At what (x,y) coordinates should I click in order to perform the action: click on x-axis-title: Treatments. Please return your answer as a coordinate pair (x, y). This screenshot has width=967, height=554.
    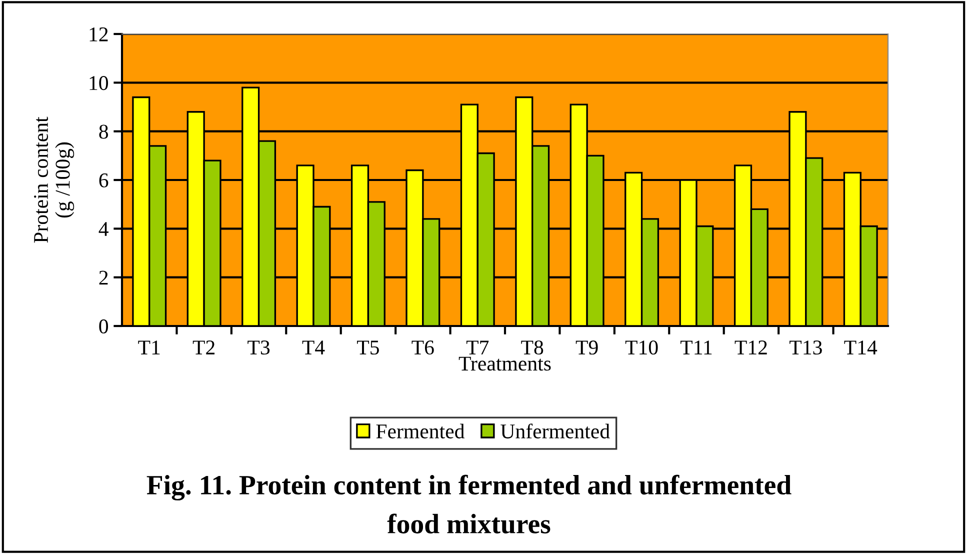
    Looking at the image, I should click on (504, 363).